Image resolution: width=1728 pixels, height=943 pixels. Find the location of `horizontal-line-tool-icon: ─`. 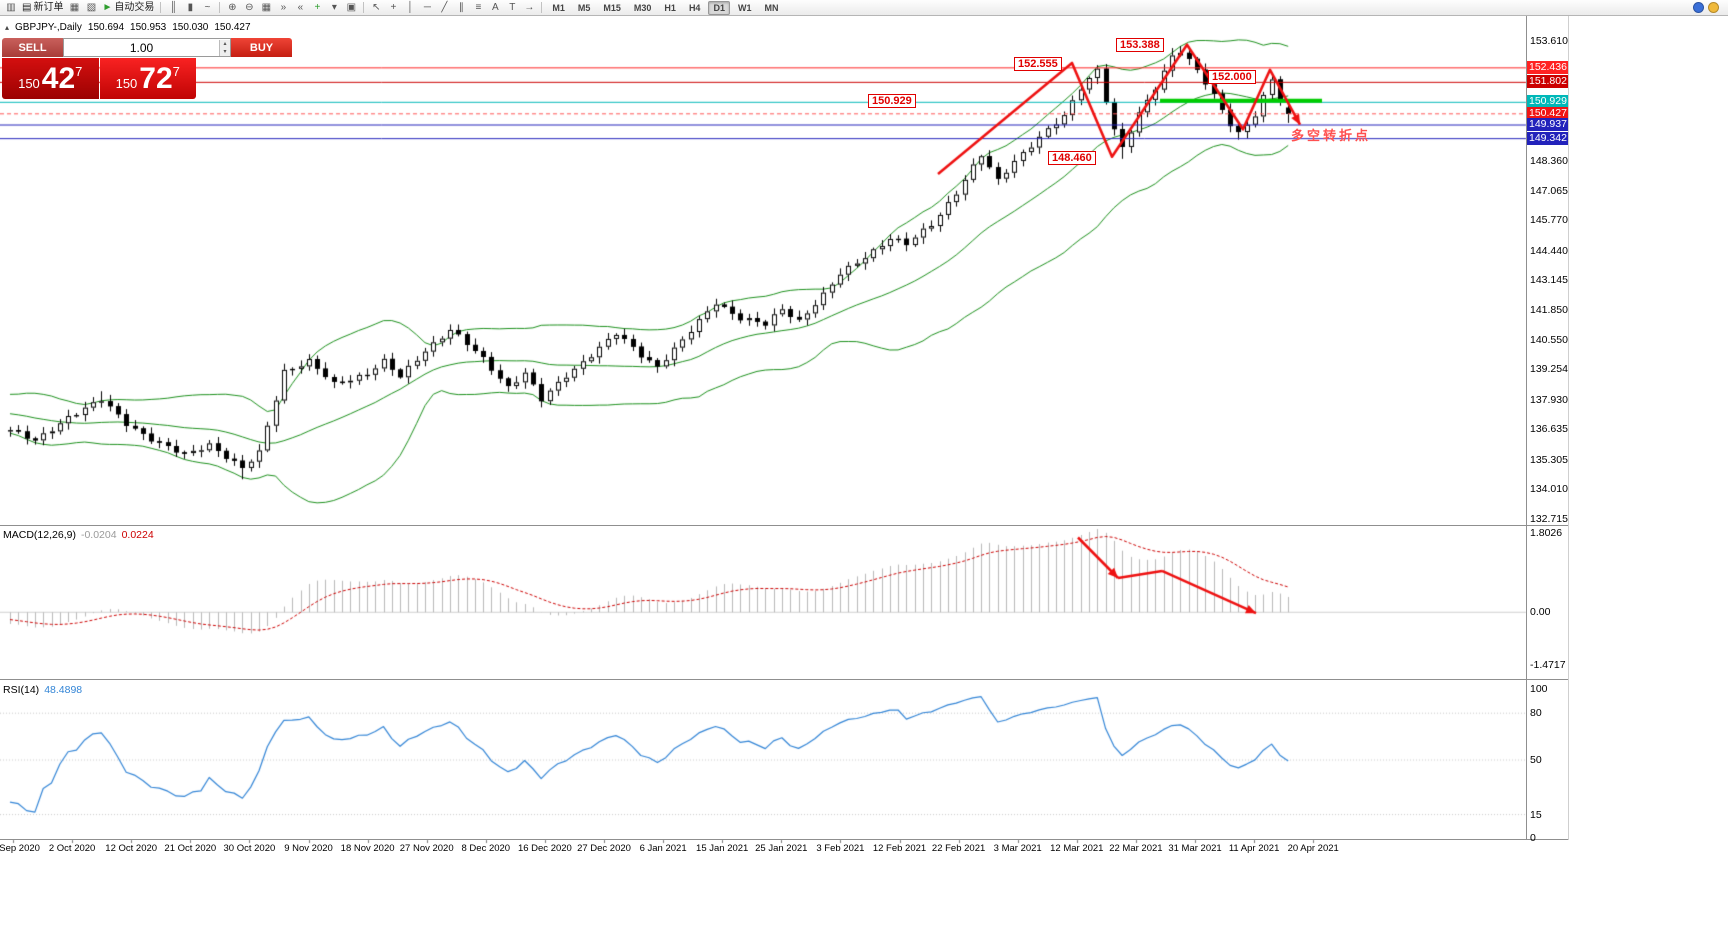

horizontal-line-tool-icon: ─ is located at coordinates (427, 7).